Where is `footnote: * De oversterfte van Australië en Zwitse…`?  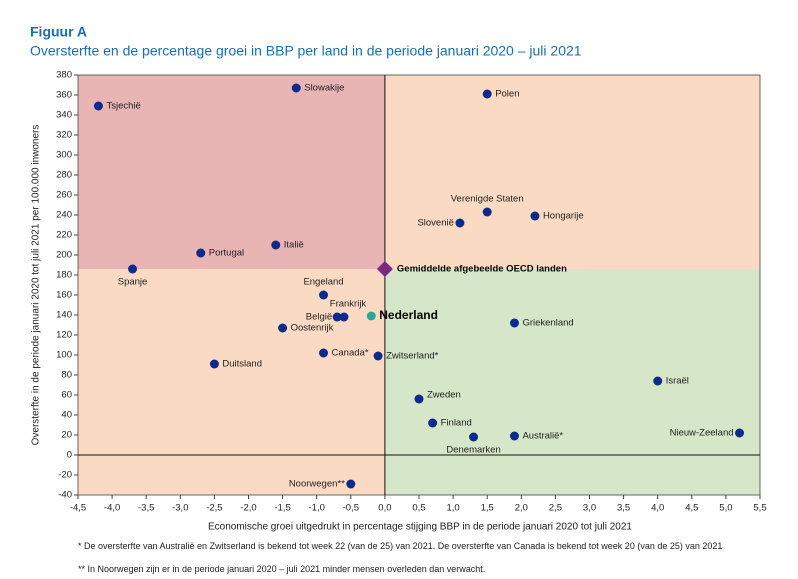 footnote: * De oversterfte van Australië en Zwitse… is located at coordinates (400, 546).